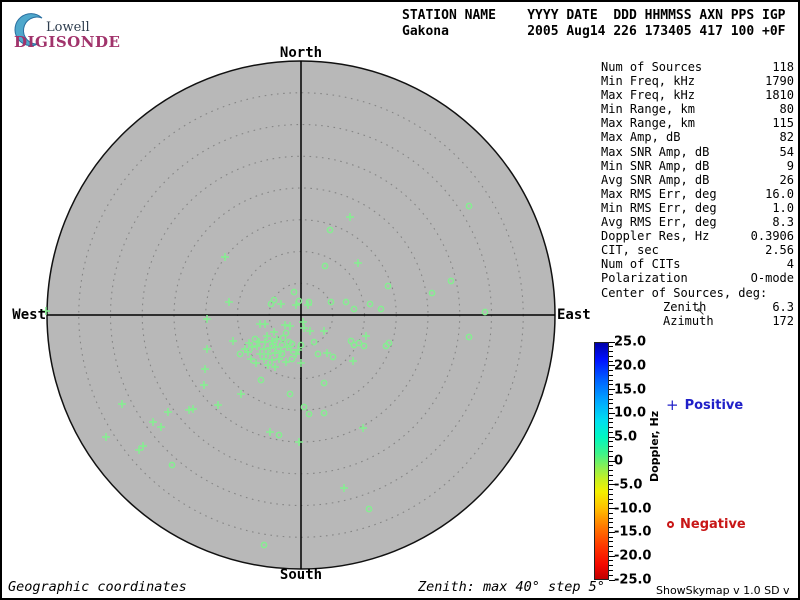 Image resolution: width=800 pixels, height=600 pixels. I want to click on stat-value: 26, so click(786, 179).